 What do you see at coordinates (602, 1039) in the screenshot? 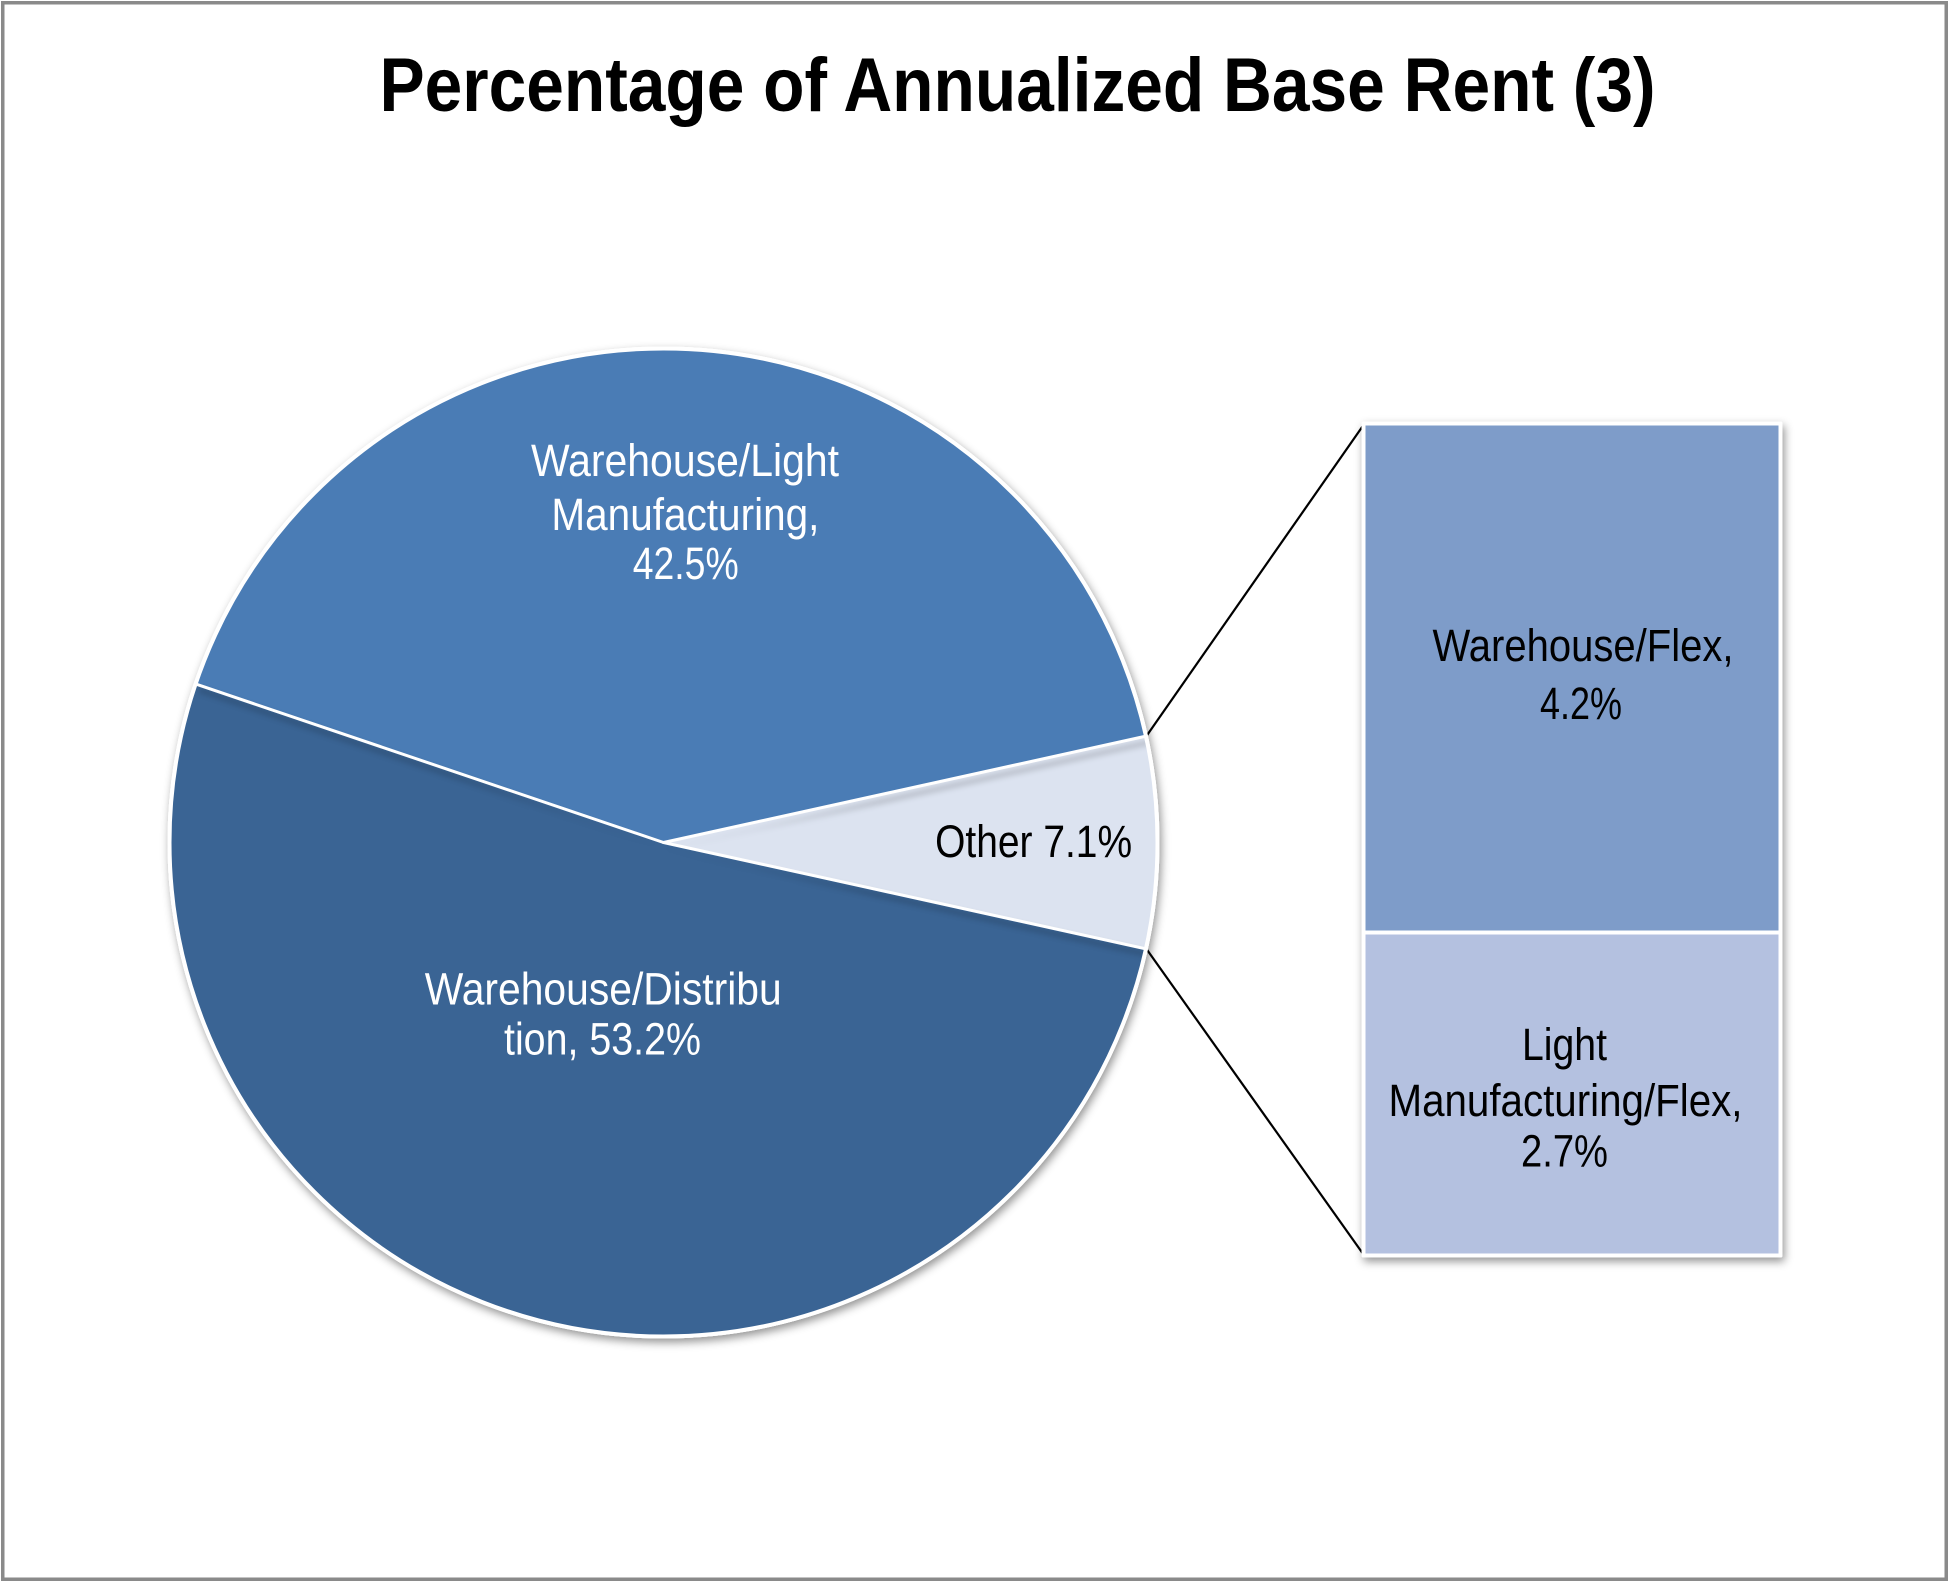
I see `svg-text: tion, 53.2%` at bounding box center [602, 1039].